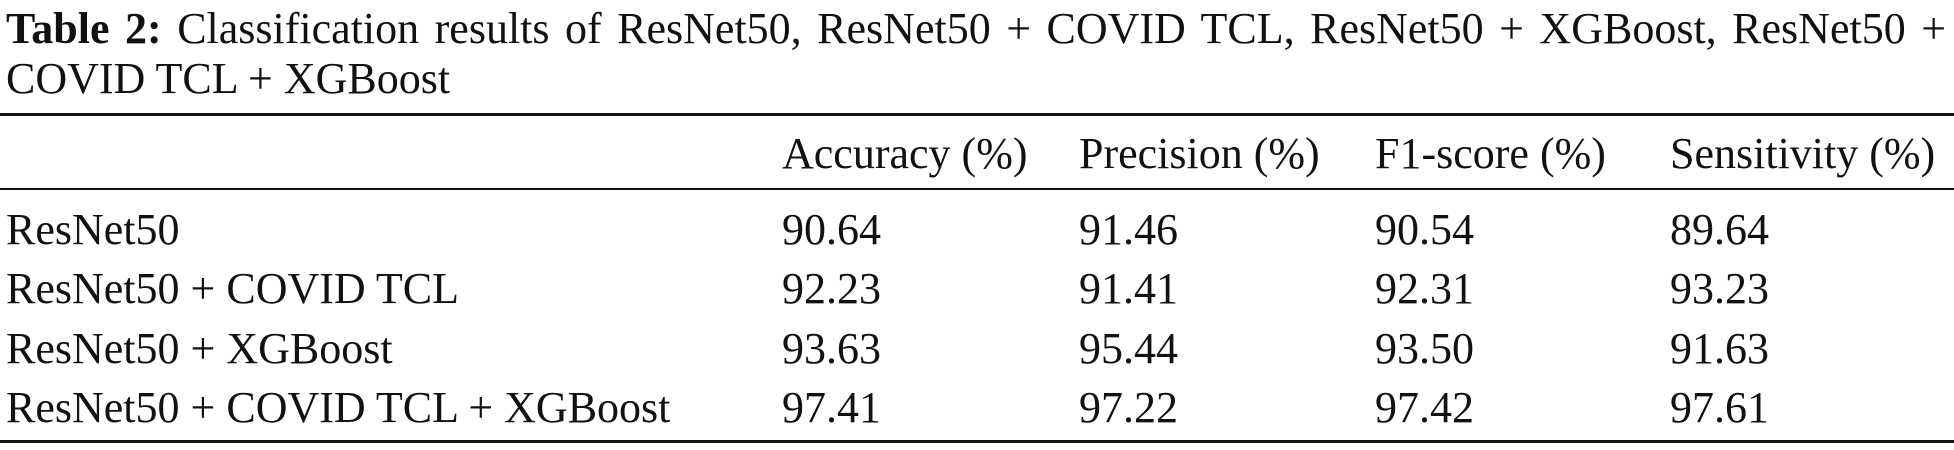 The height and width of the screenshot is (450, 1954). I want to click on caption-label: Table 2:, so click(84, 28).